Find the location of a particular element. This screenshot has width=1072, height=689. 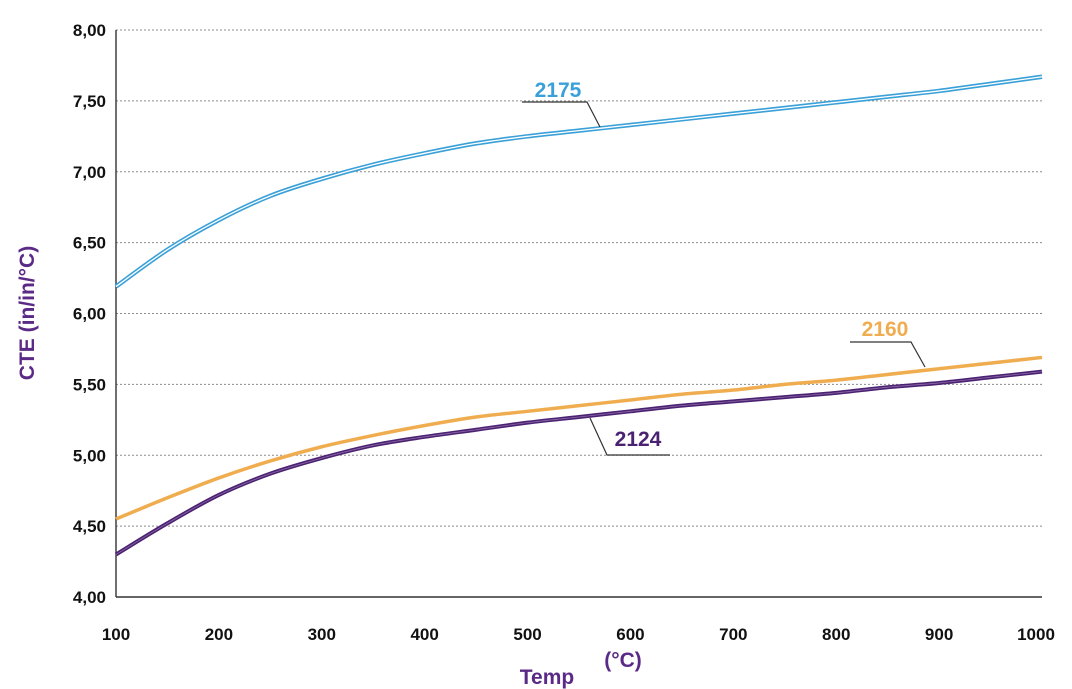

y-tick-labels: 4,00 4,50 5,00 5,50 6,00 6,50 7,00 7,50 8,00 is located at coordinates (89, 314).